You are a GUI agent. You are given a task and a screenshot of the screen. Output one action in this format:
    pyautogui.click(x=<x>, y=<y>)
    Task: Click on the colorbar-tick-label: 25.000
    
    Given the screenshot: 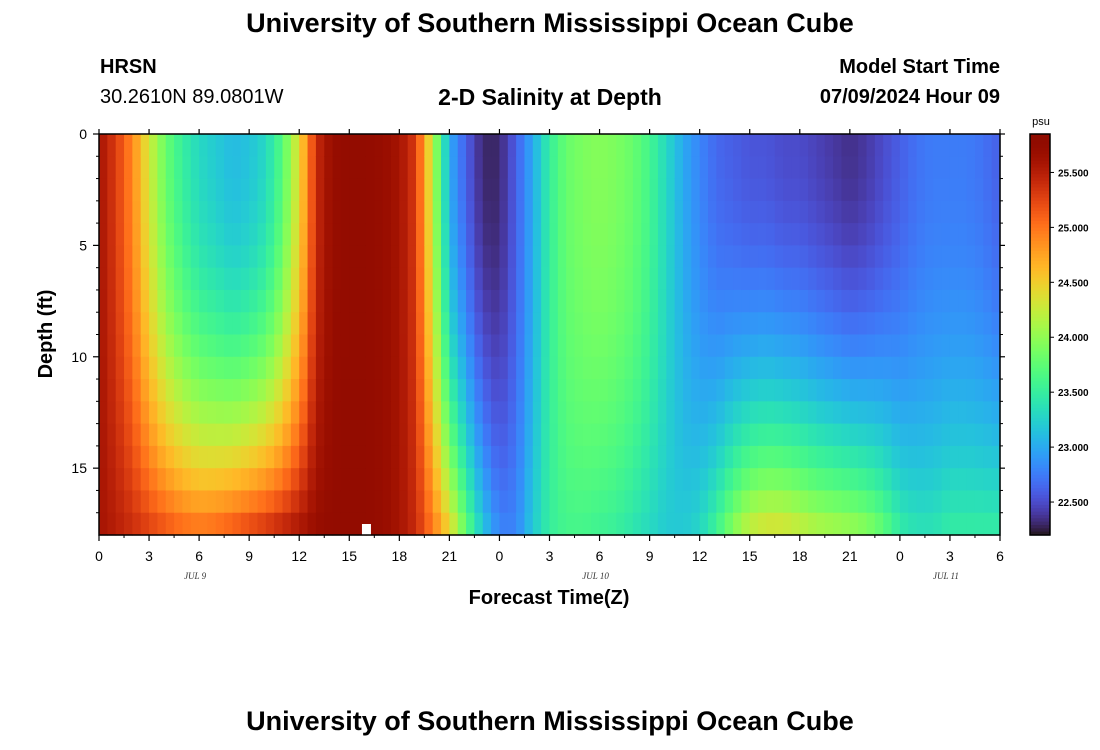 What is the action you would take?
    pyautogui.click(x=1073, y=228)
    